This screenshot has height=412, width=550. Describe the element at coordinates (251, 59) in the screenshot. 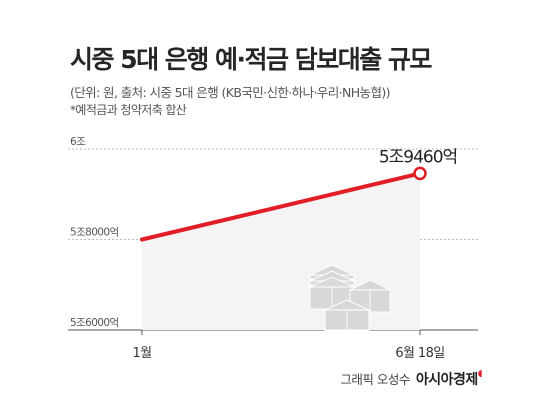

I see `page-title: 시중 5대 은행 예·적금 담보대출 규모` at that location.